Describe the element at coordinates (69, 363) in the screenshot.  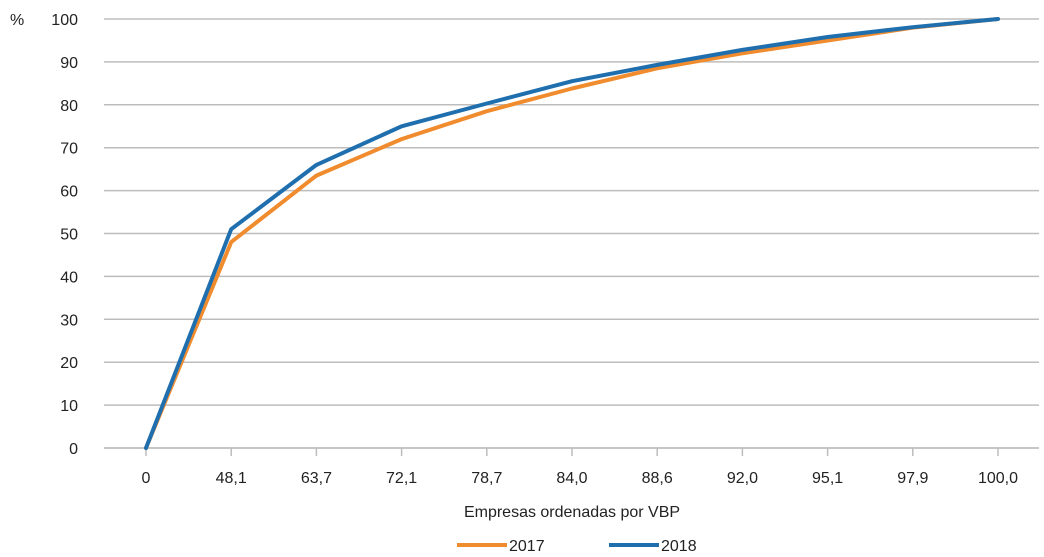
I see `y-tick-label: 20` at that location.